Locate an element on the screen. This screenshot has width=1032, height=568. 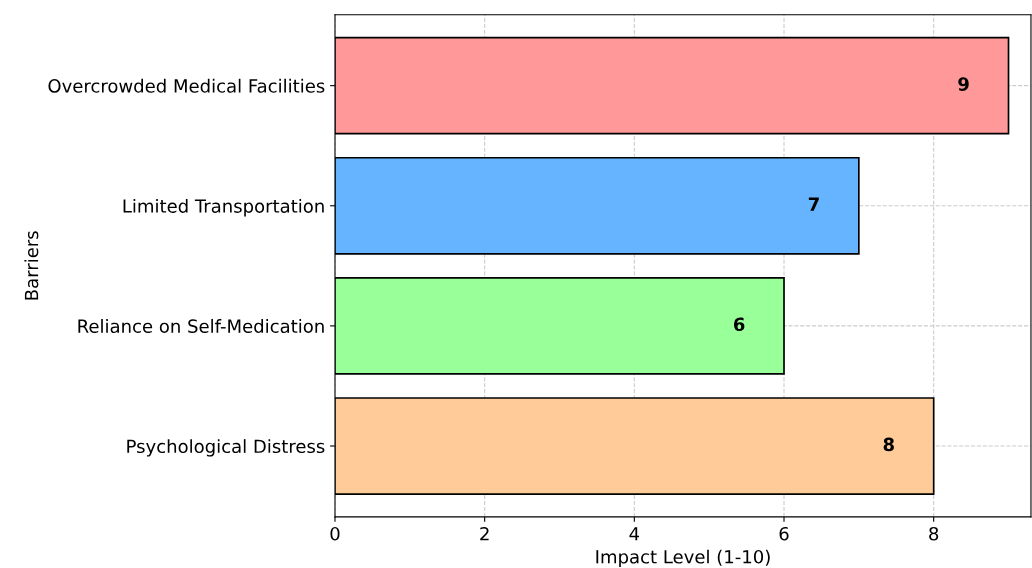
x-tick-label: 2 is located at coordinates (484, 533).